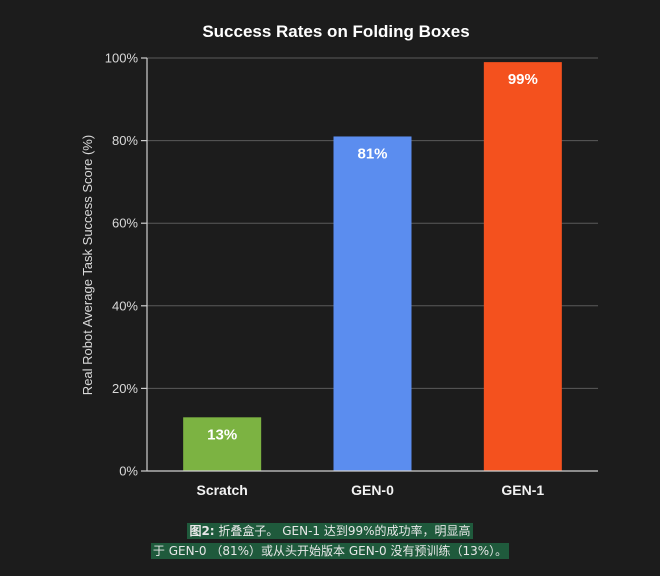  I want to click on chart-title: Success Rates on Folding Boxes, so click(335, 31).